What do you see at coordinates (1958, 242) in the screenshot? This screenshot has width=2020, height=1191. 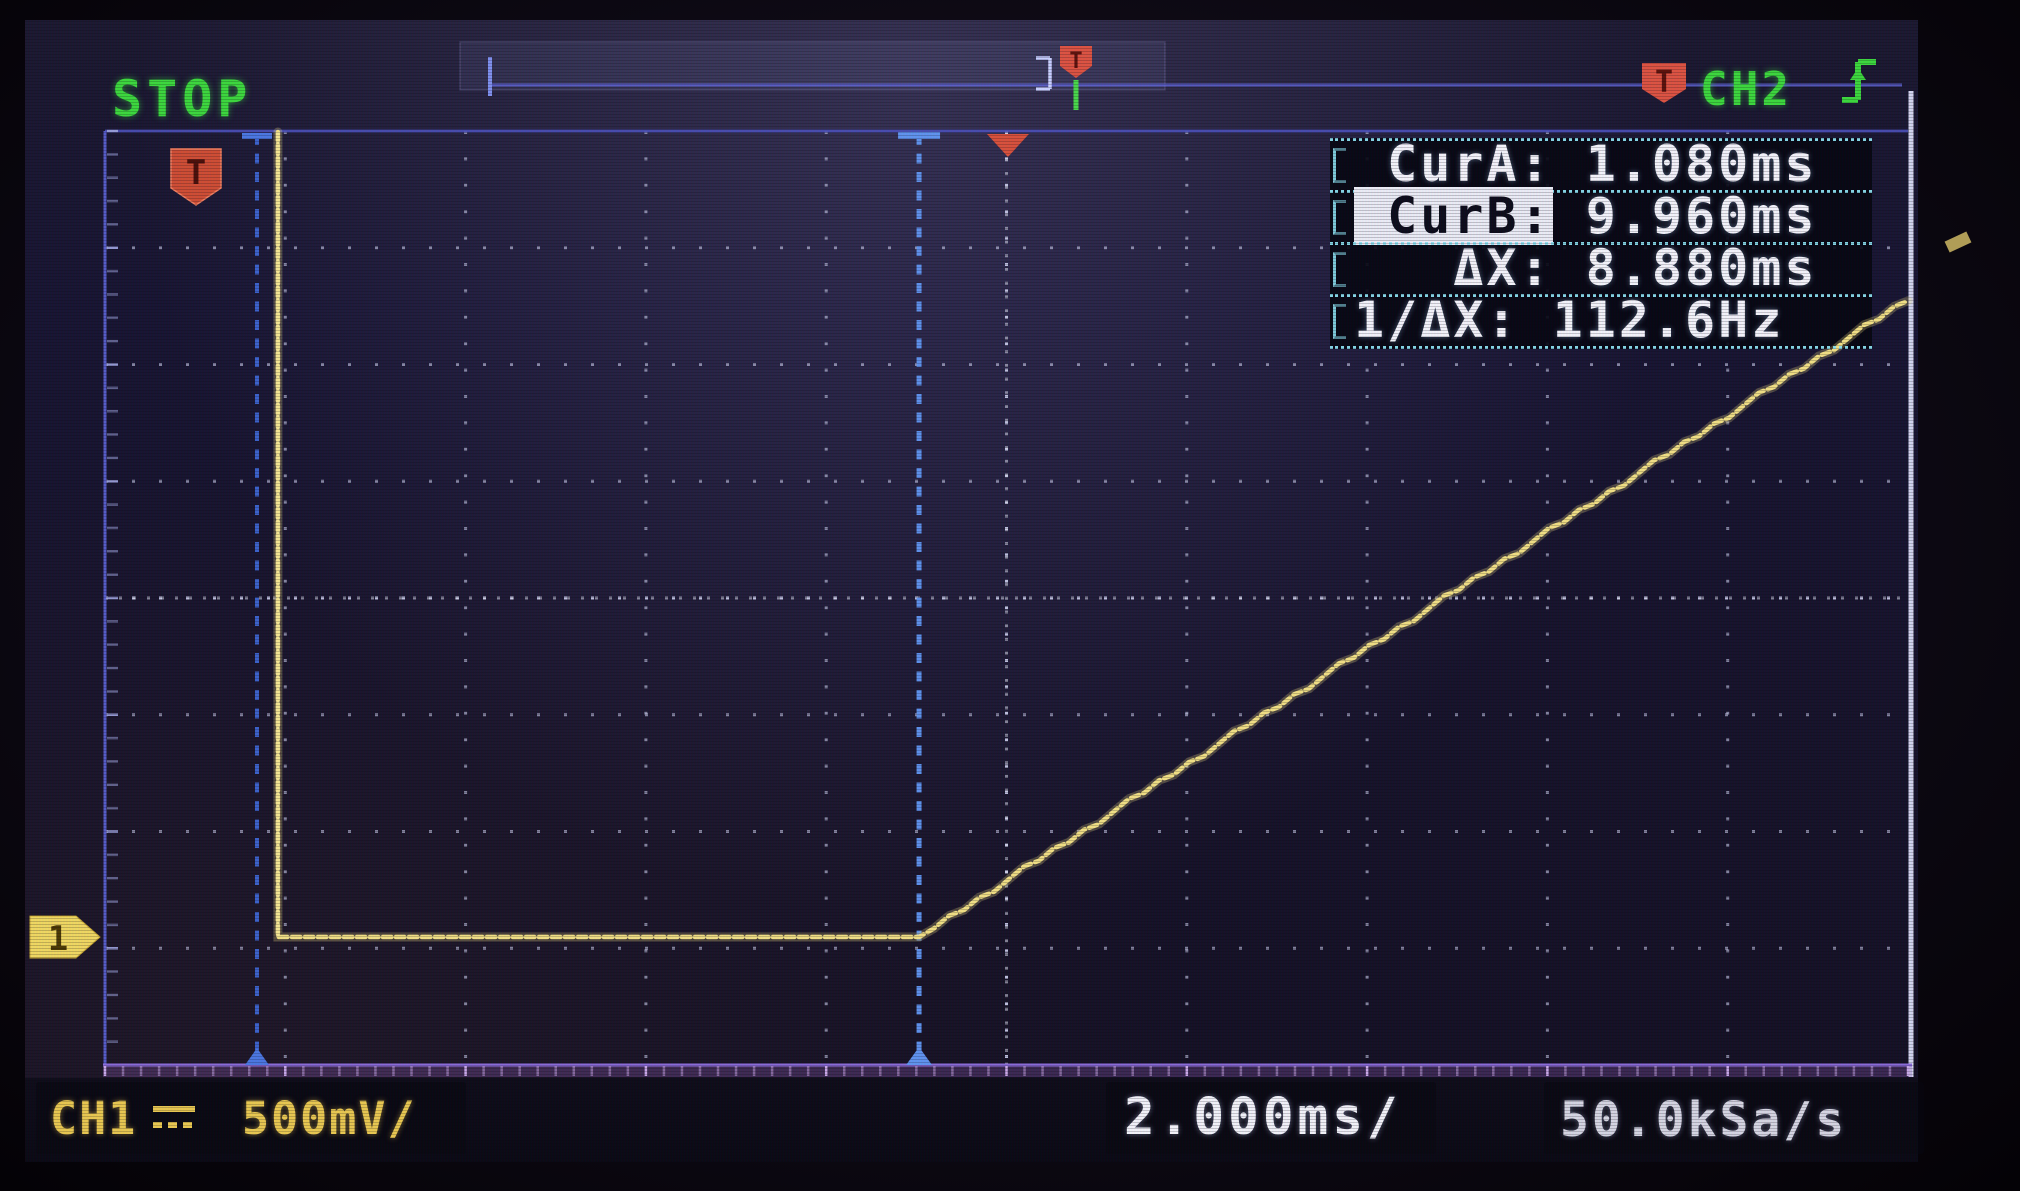 I see `trace-reflection-artifact` at bounding box center [1958, 242].